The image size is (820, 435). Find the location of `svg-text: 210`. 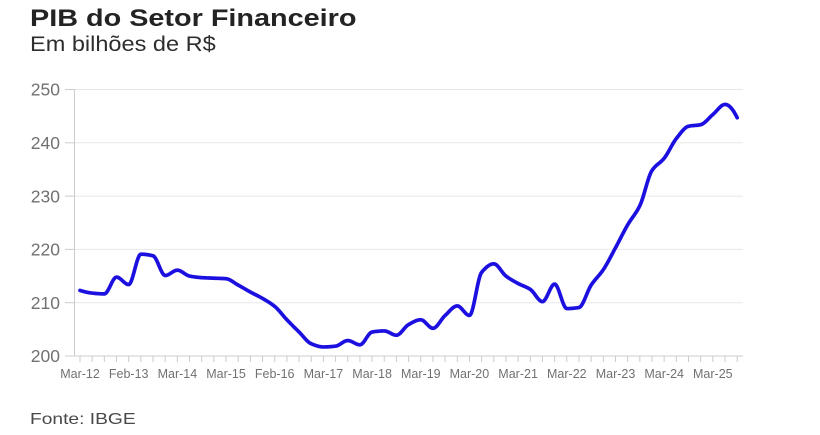

svg-text: 210 is located at coordinates (45, 303).